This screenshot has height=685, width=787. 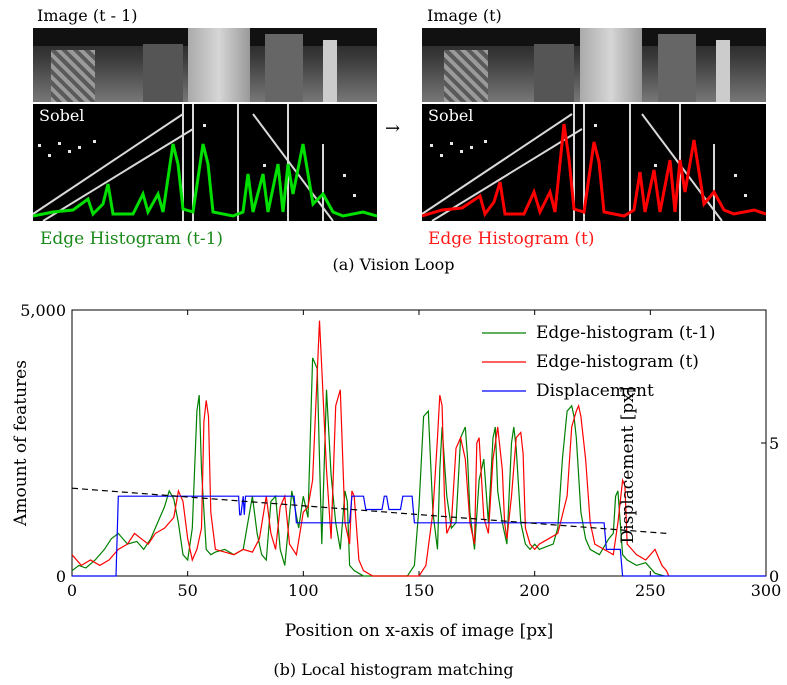 I want to click on right-sobel-image: Sobel, so click(x=594, y=162).